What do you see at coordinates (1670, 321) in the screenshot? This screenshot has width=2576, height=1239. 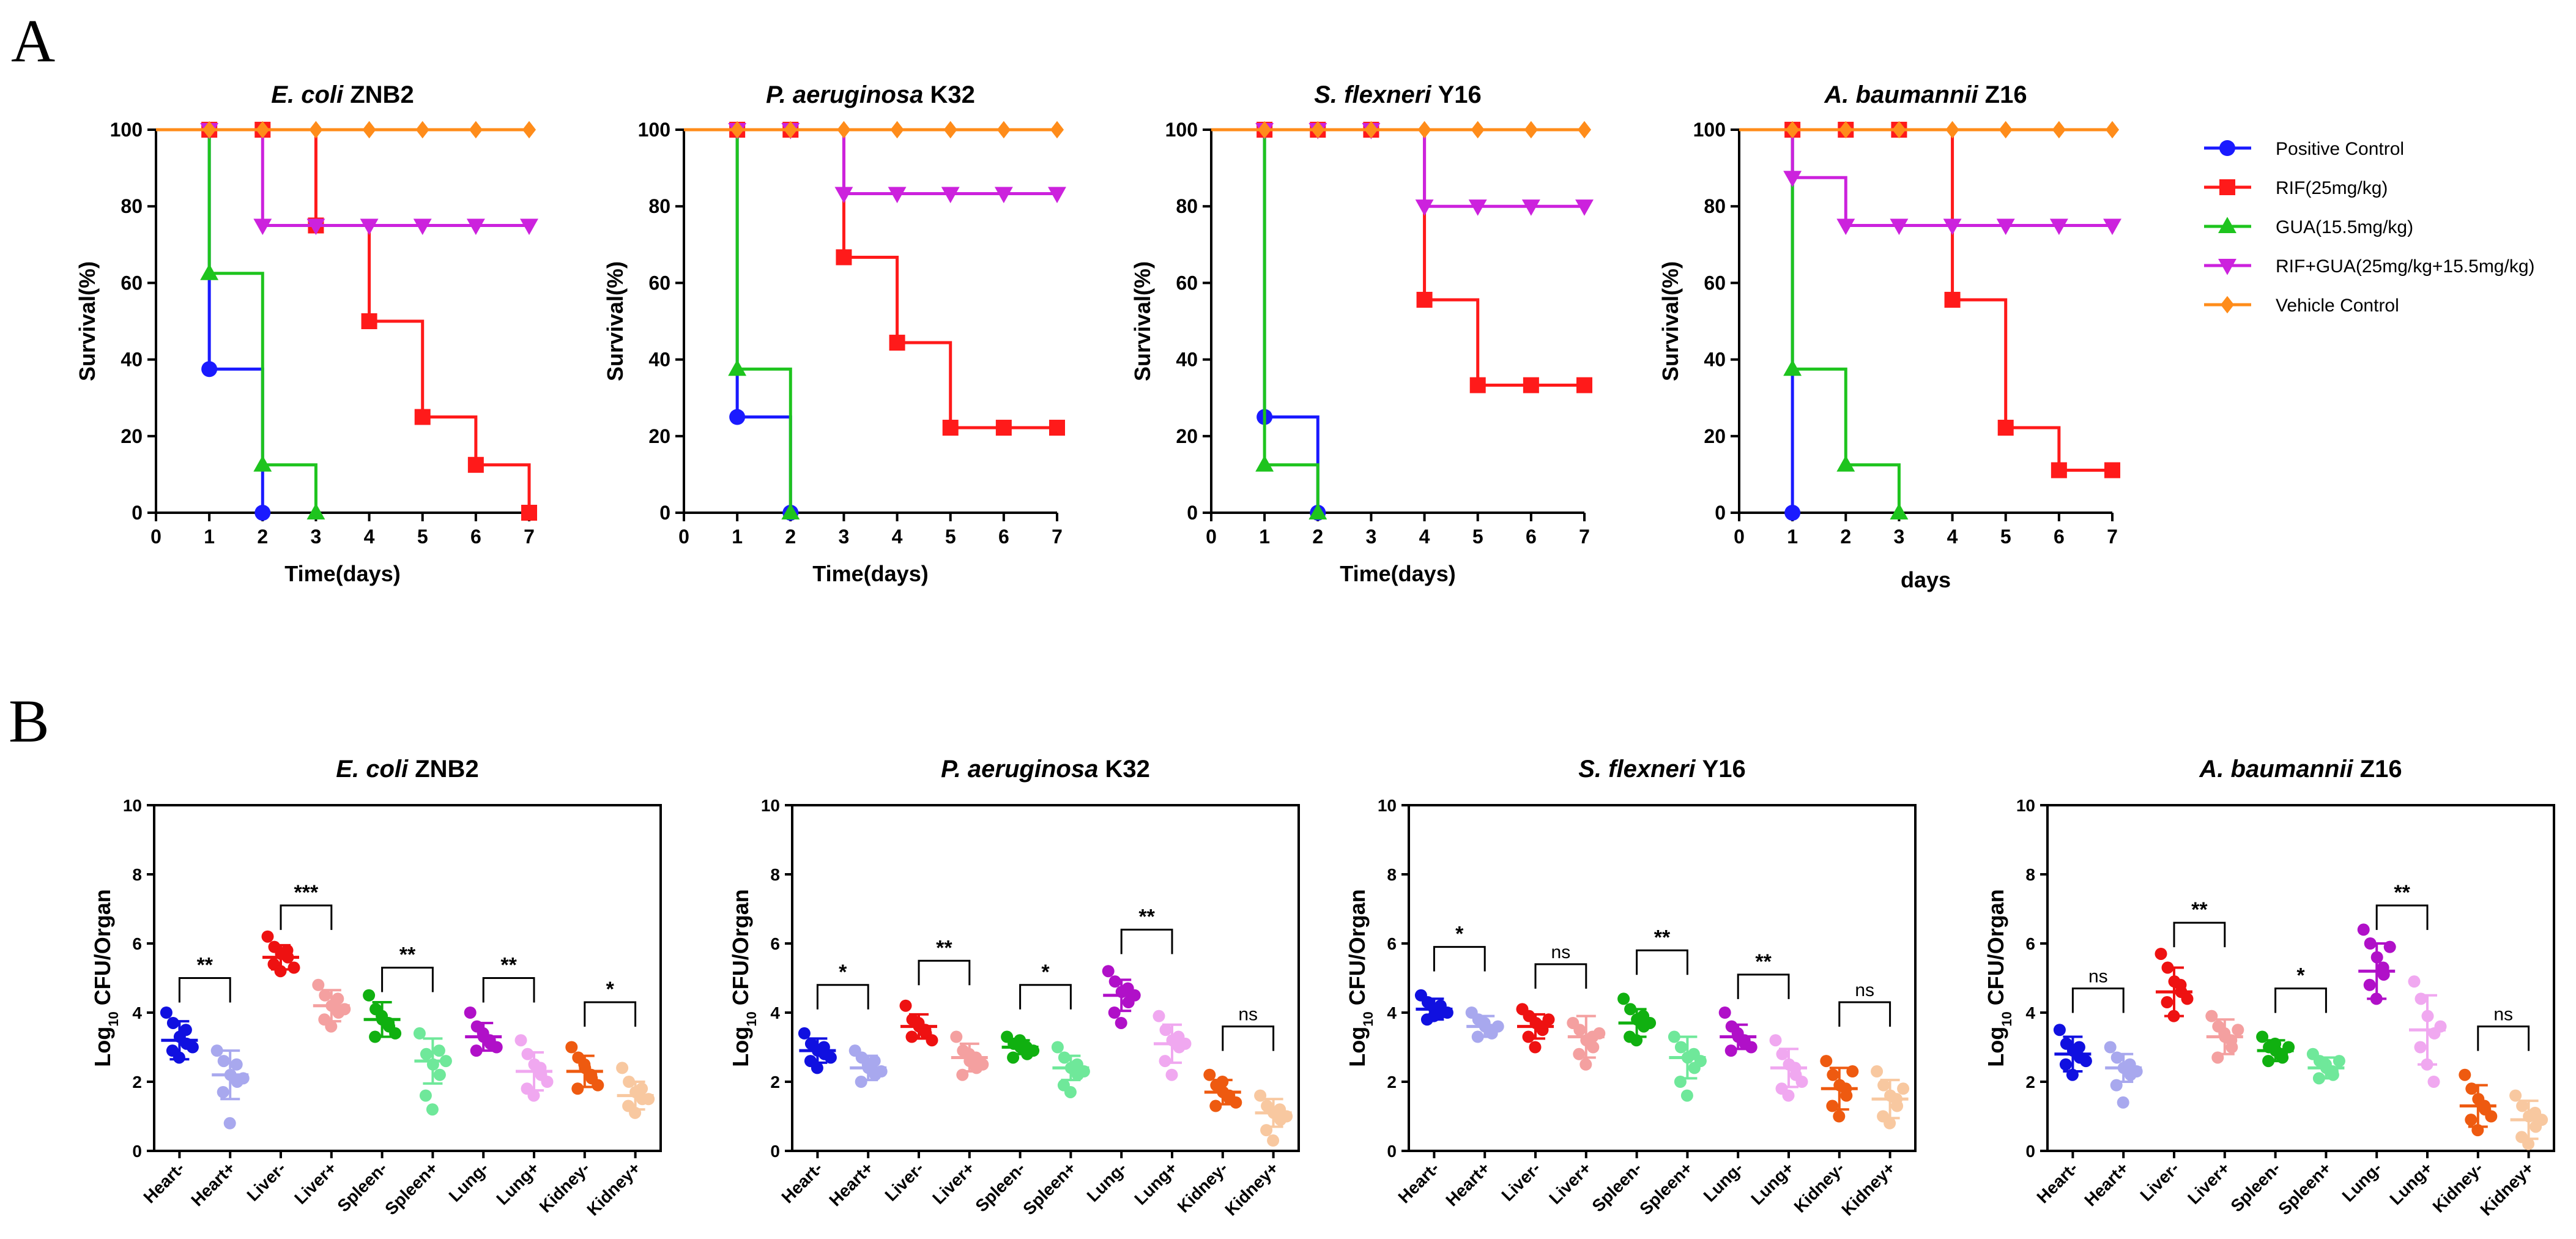 I see `y-axis-label: Survival(%)` at bounding box center [1670, 321].